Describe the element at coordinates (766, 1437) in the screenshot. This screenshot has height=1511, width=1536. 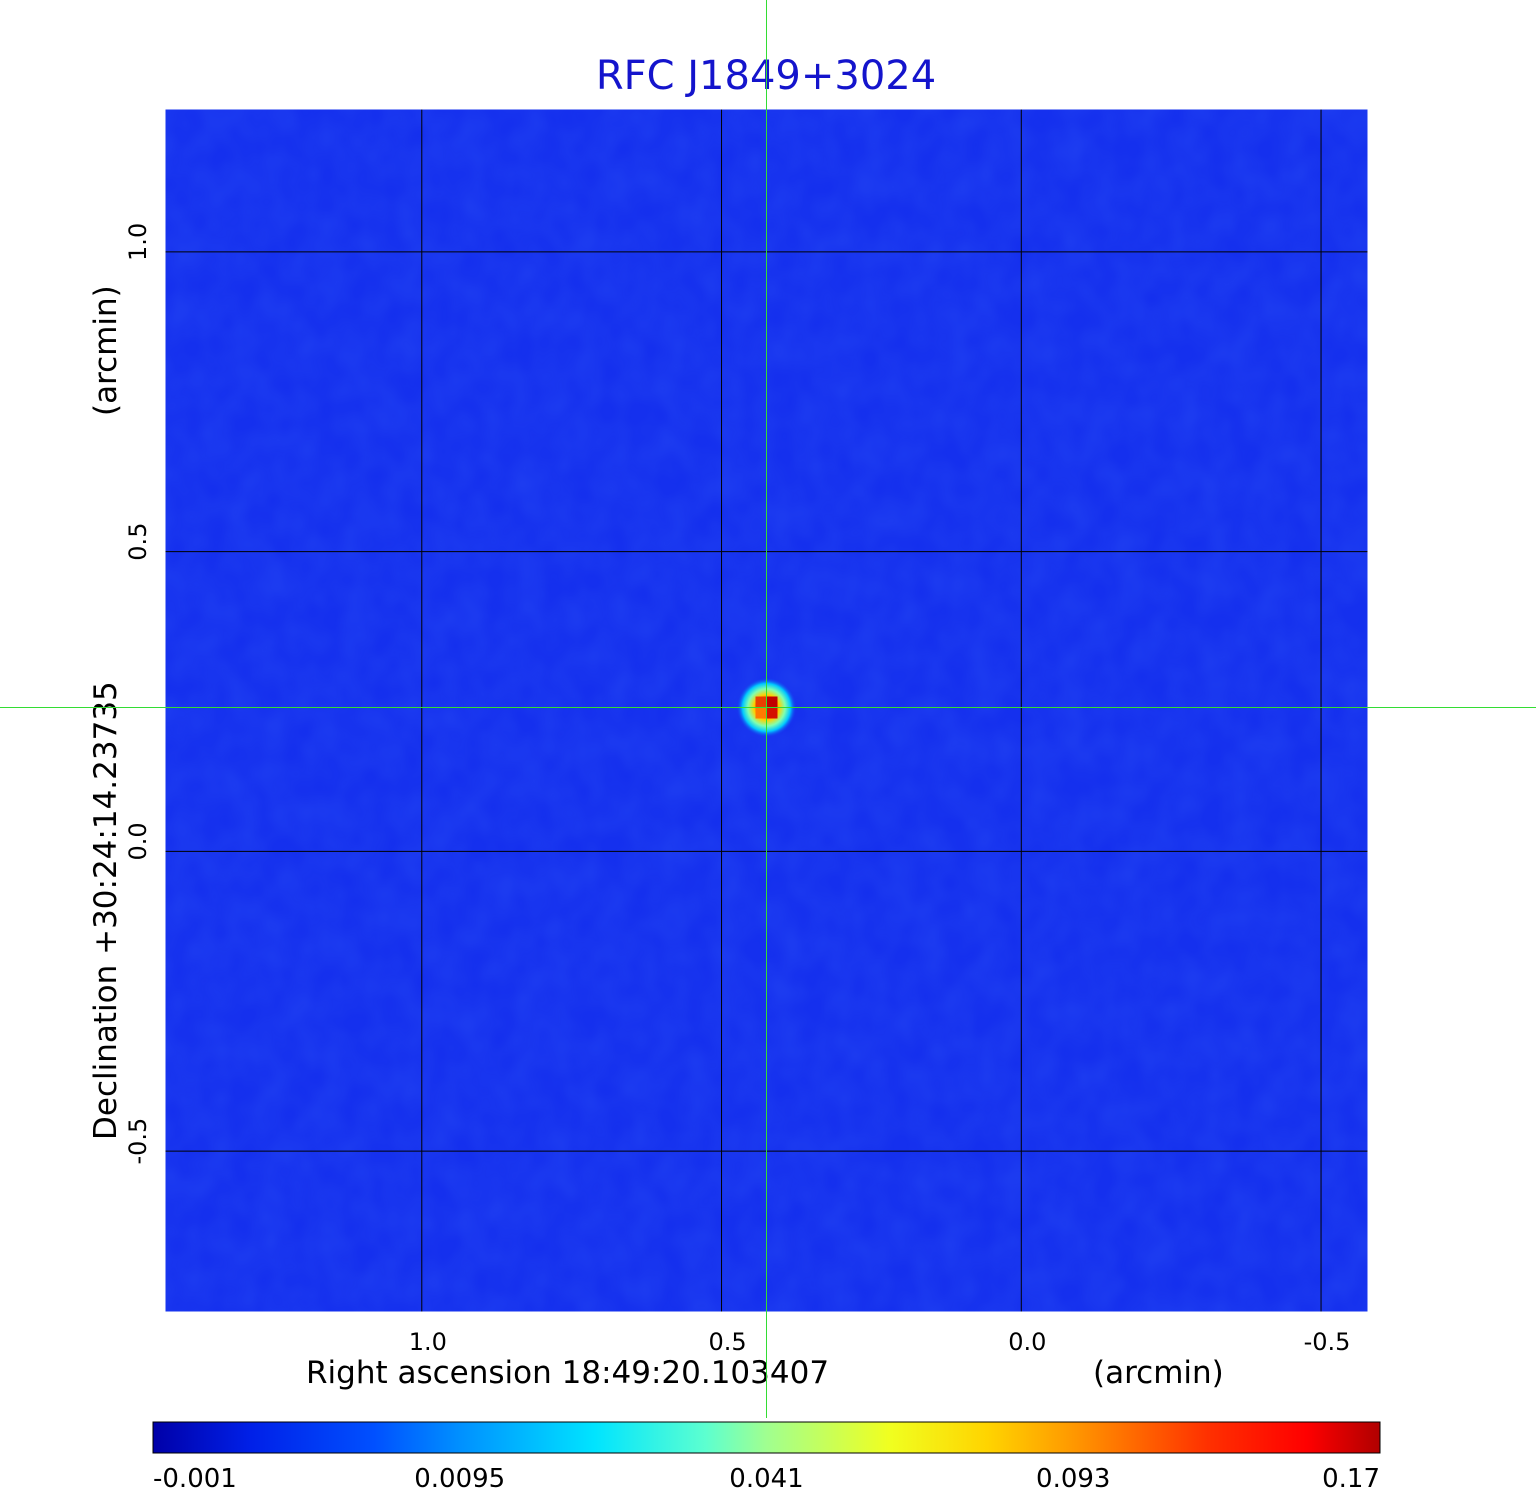
I see `colorbar-scale` at that location.